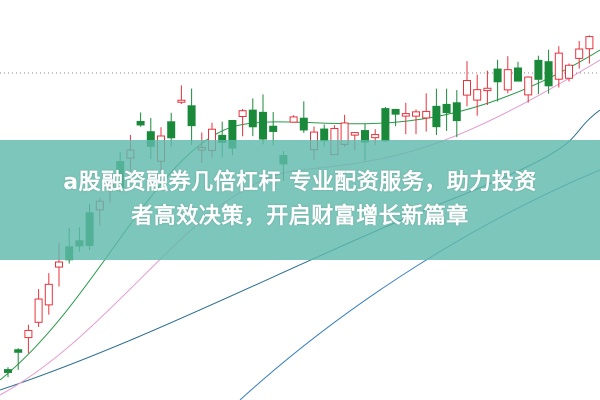 The width and height of the screenshot is (600, 400). Describe the element at coordinates (300, 216) in the screenshot. I see `banner-title-line2: 者高效决策，开启财富增长新篇章` at that location.